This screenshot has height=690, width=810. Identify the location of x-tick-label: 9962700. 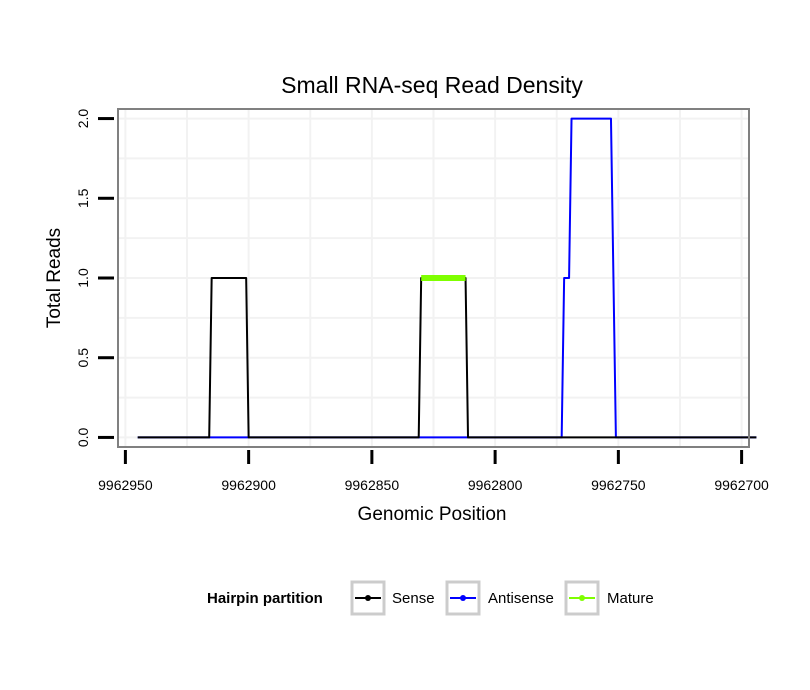
(741, 485).